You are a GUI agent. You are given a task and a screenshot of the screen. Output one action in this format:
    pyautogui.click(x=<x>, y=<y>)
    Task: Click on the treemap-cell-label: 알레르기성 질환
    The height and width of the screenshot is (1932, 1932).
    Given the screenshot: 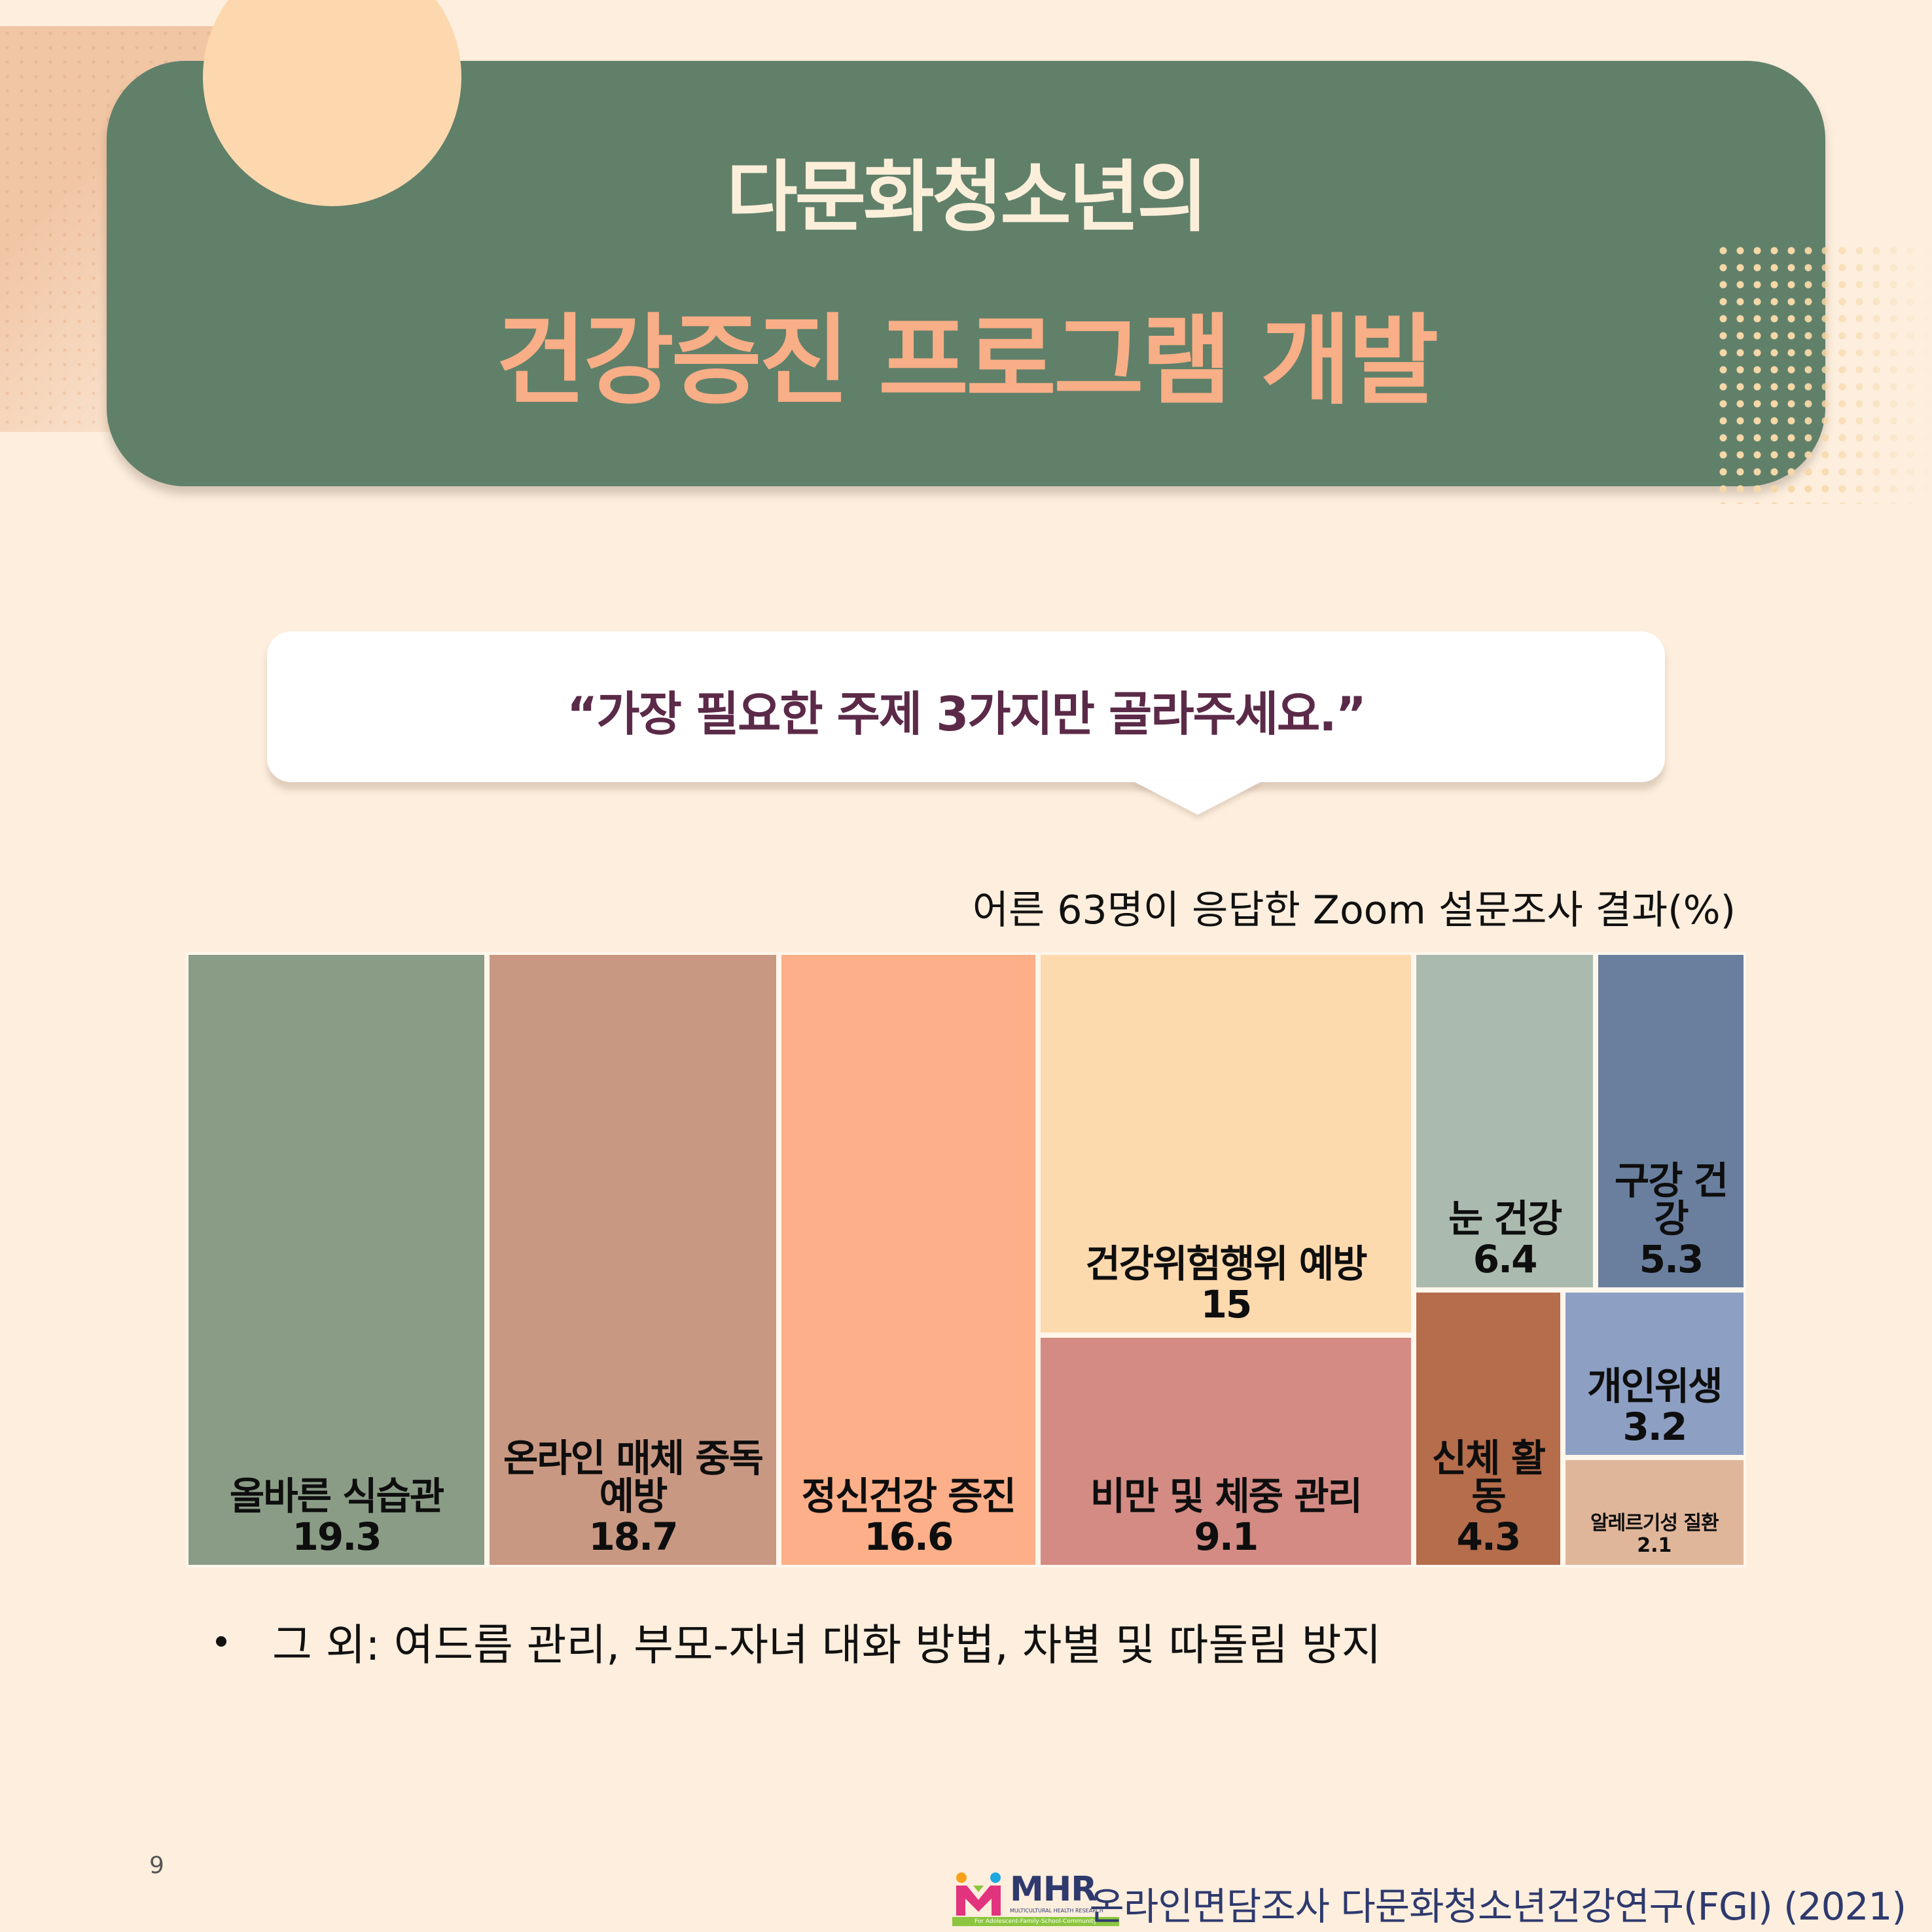 What is the action you would take?
    pyautogui.click(x=1654, y=1523)
    